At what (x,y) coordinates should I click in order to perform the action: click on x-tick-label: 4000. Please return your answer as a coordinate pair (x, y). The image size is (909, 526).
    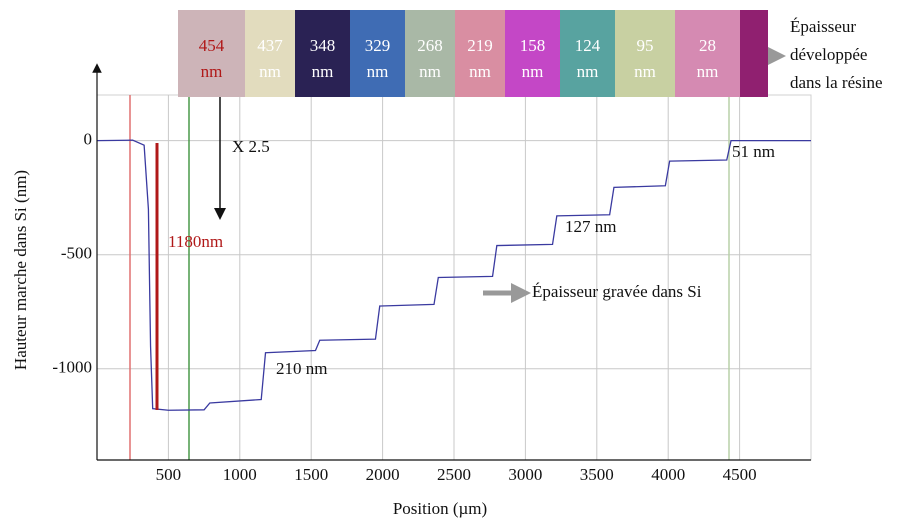
    Looking at the image, I should click on (668, 474).